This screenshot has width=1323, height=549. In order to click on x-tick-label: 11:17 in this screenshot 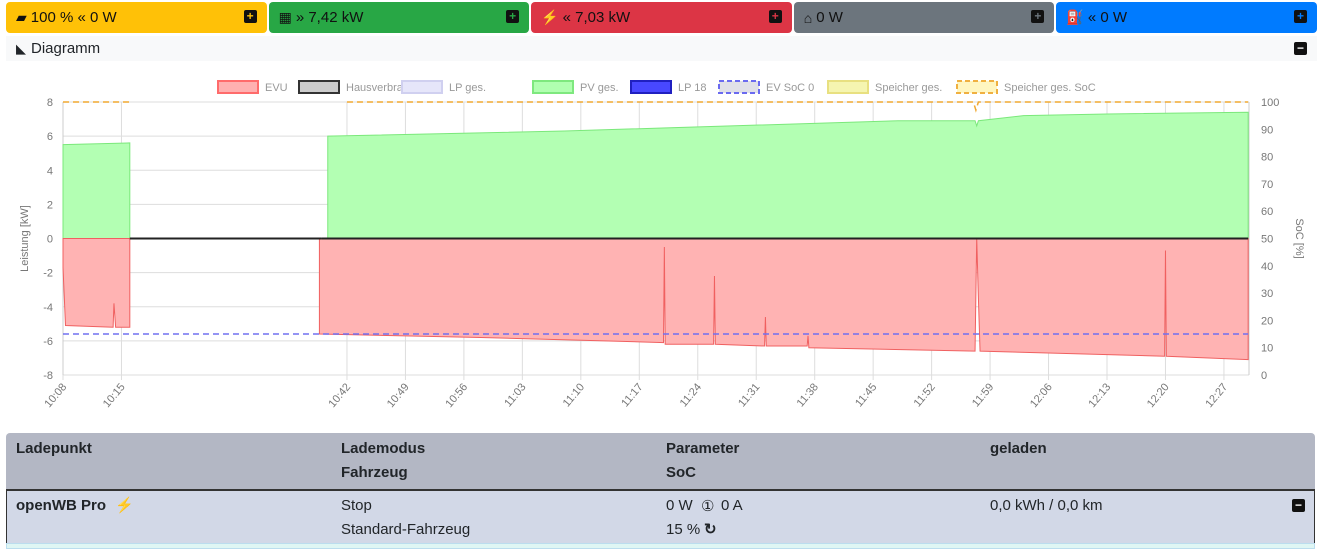, I will do `click(632, 395)`.